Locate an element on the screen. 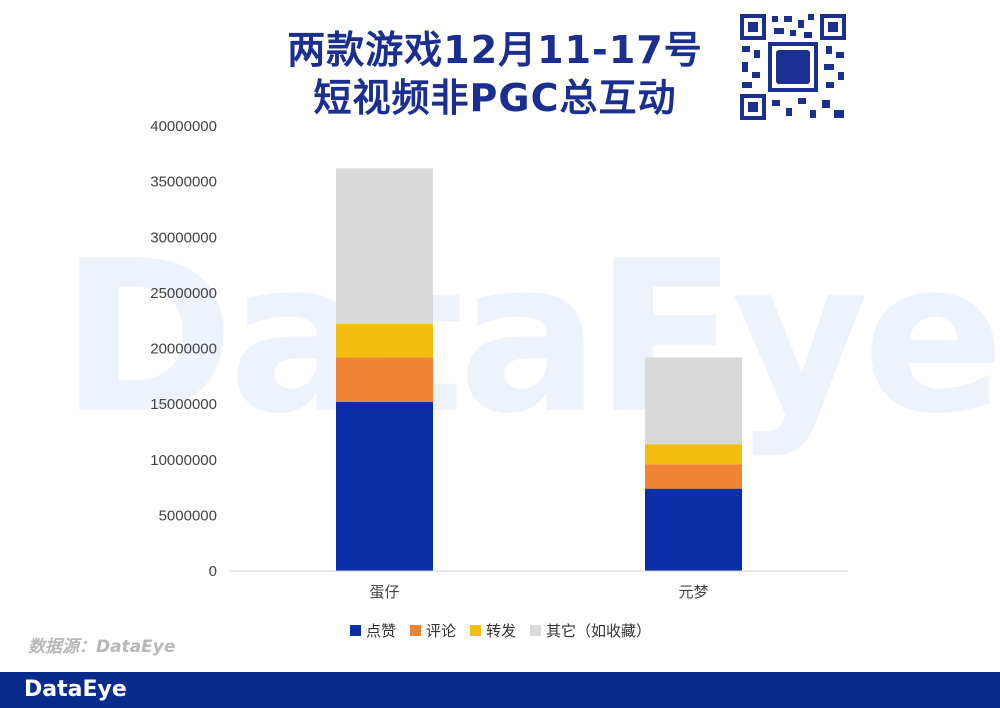  x-category-label: 蛋仔 is located at coordinates (384, 592).